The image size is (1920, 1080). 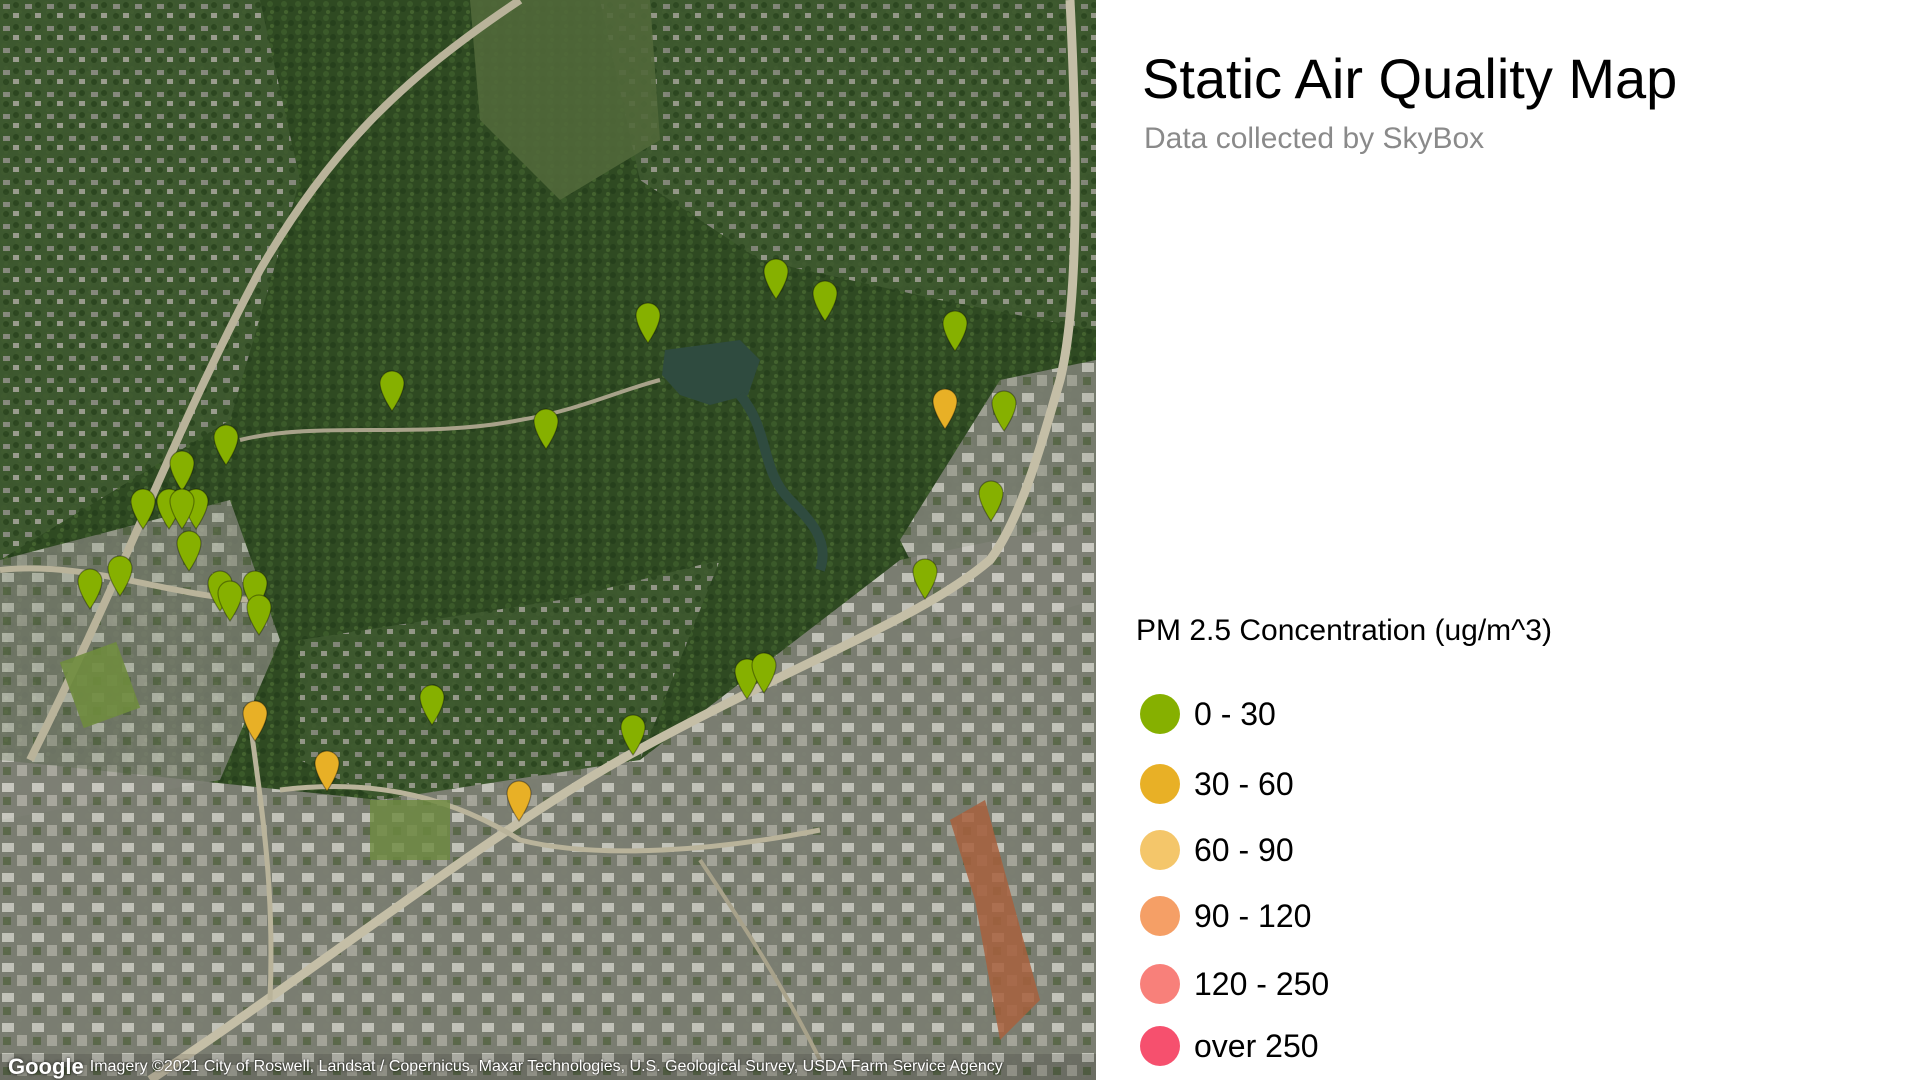 What do you see at coordinates (46, 1066) in the screenshot?
I see `google-logo: Google` at bounding box center [46, 1066].